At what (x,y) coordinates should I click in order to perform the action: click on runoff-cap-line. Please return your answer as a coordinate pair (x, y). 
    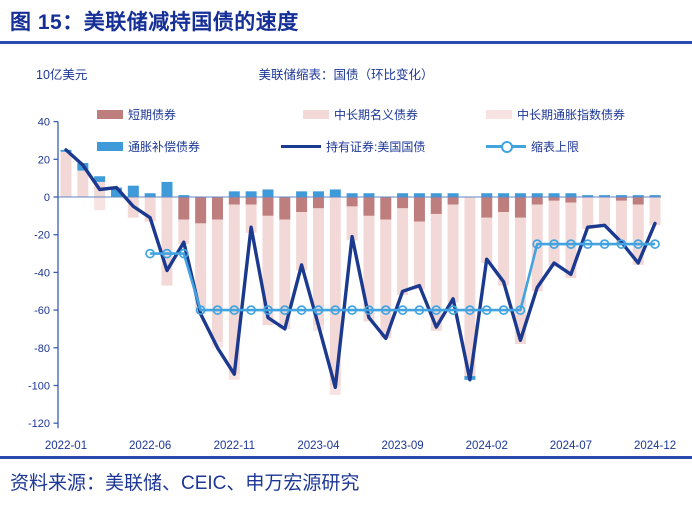
    Looking at the image, I should click on (402, 277).